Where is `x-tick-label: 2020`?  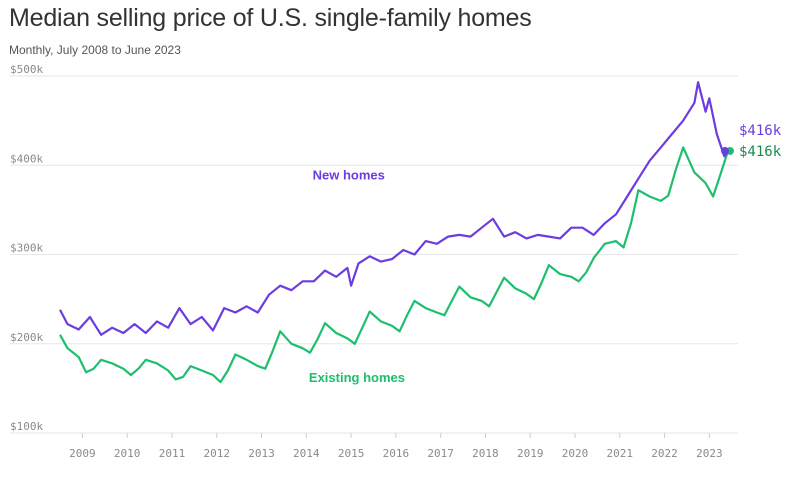 x-tick-label: 2020 is located at coordinates (575, 453).